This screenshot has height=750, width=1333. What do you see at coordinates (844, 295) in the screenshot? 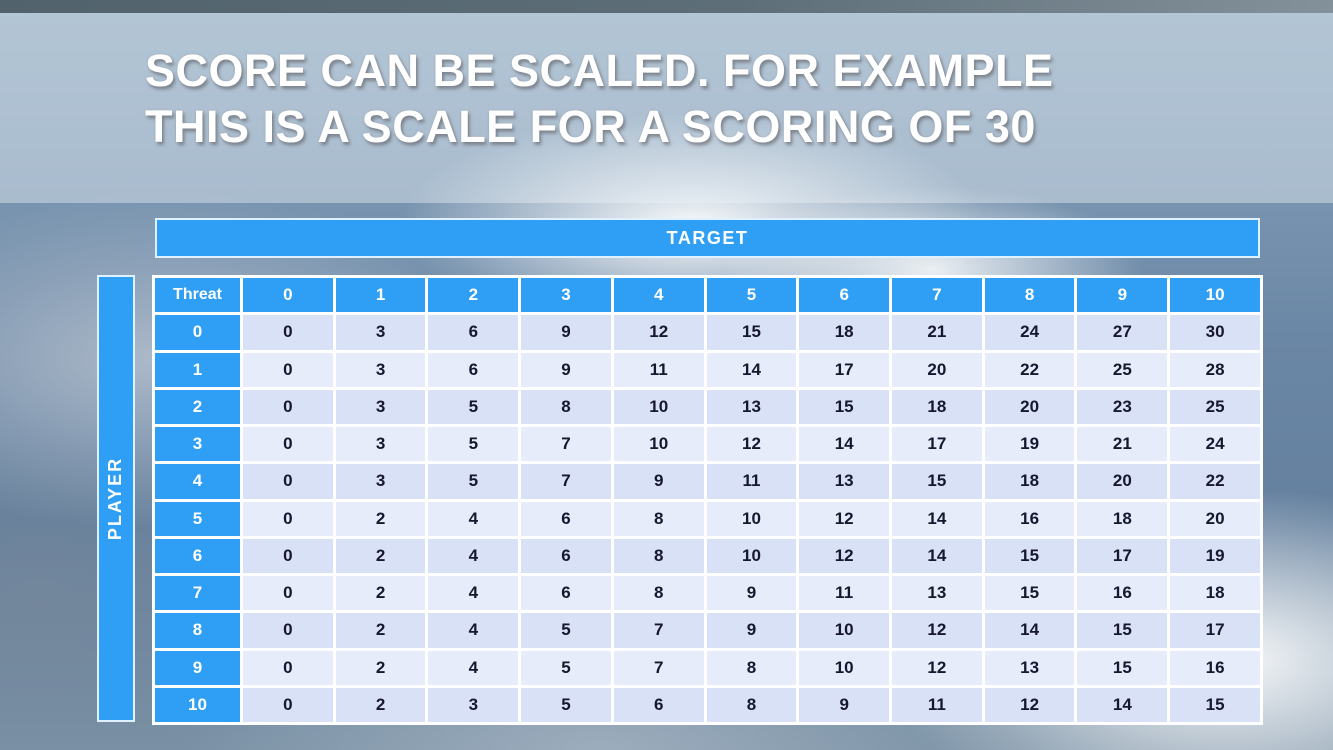
I see `target-col-header: 6` at bounding box center [844, 295].